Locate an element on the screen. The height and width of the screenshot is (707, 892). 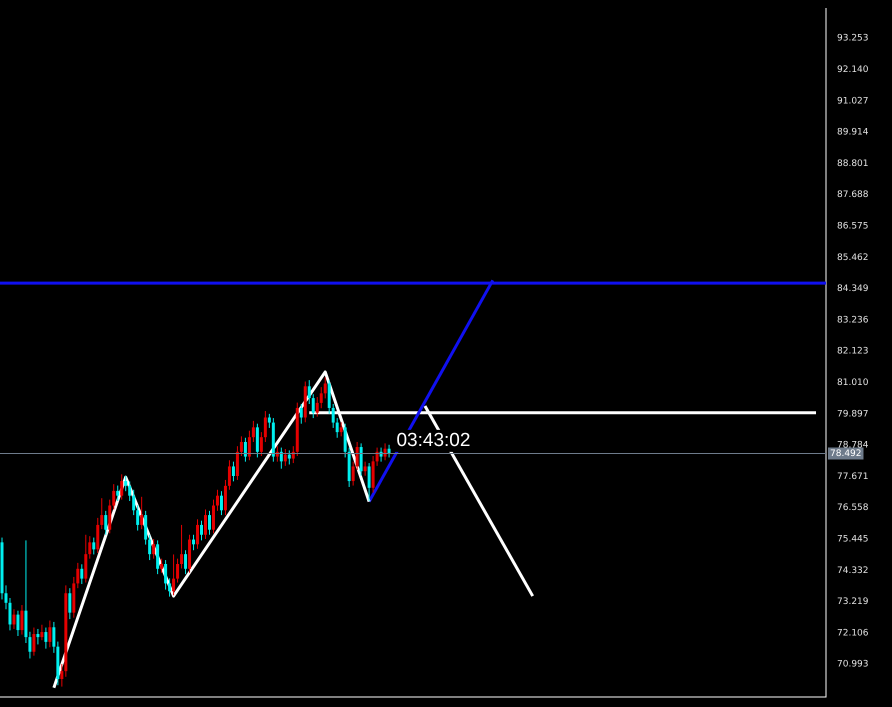
y-tick-label: 70.993 is located at coordinates (852, 665).